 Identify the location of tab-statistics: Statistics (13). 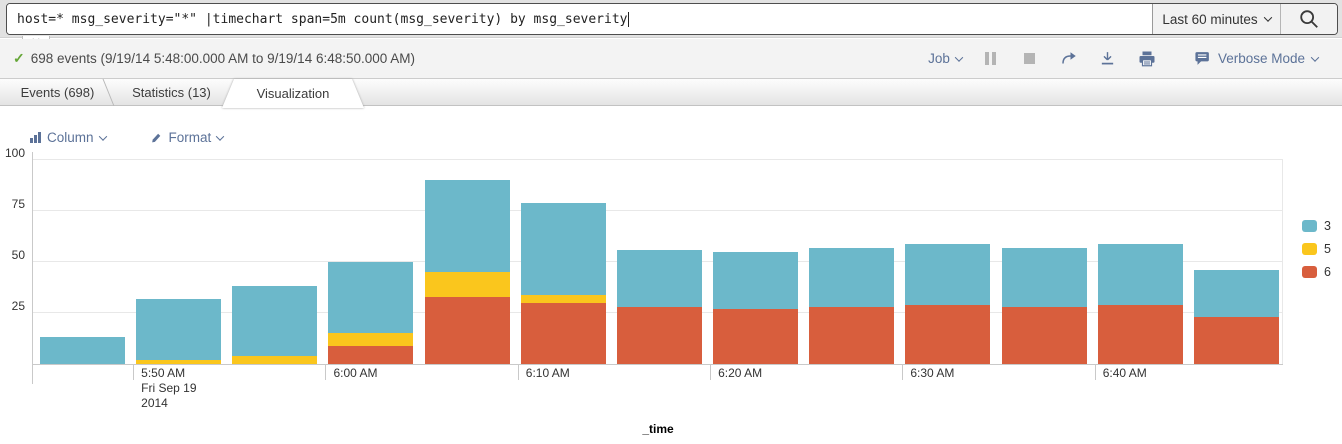
(171, 92).